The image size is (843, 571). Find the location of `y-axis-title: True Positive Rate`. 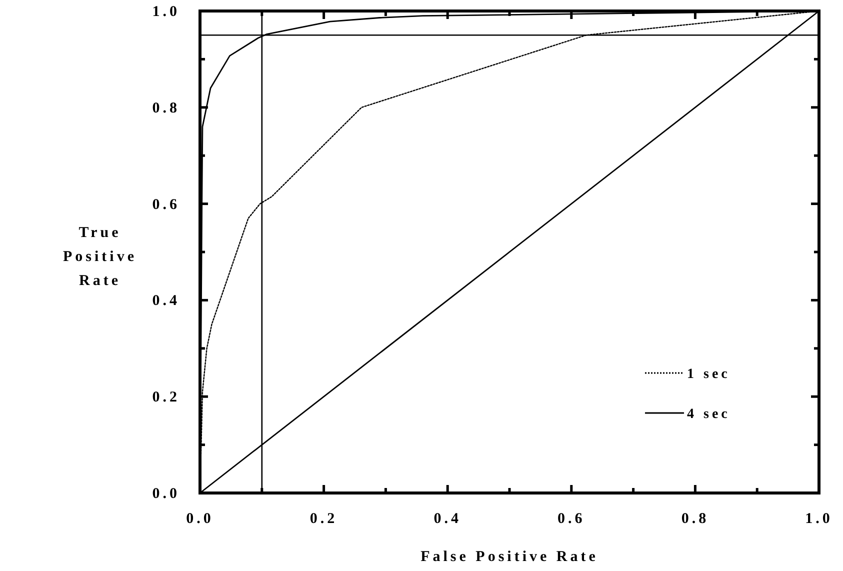

y-axis-title: True Positive Rate is located at coordinates (100, 257).